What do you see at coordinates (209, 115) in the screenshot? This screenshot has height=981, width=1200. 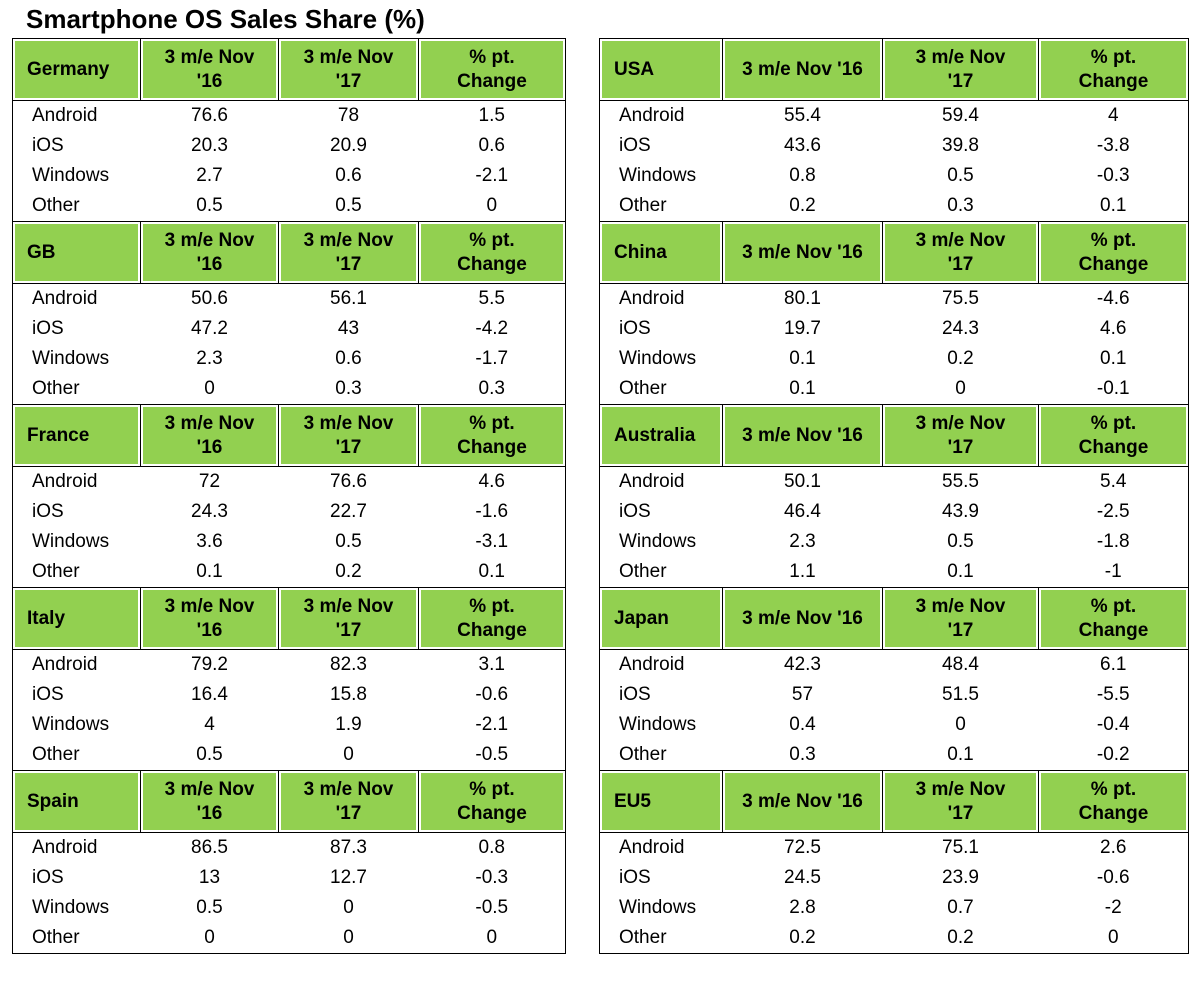 I see `cell-value: 76.6` at bounding box center [209, 115].